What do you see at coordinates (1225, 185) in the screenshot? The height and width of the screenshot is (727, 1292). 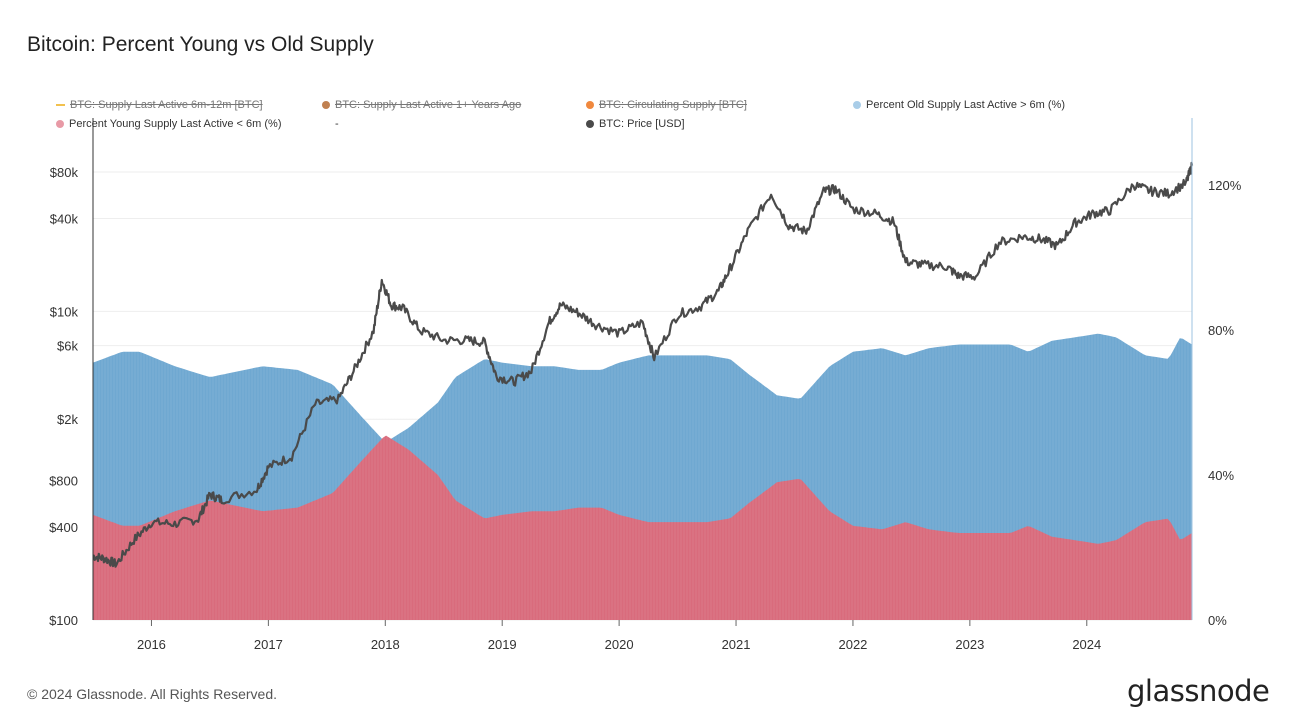 I see `right-tick-label: 120%` at bounding box center [1225, 185].